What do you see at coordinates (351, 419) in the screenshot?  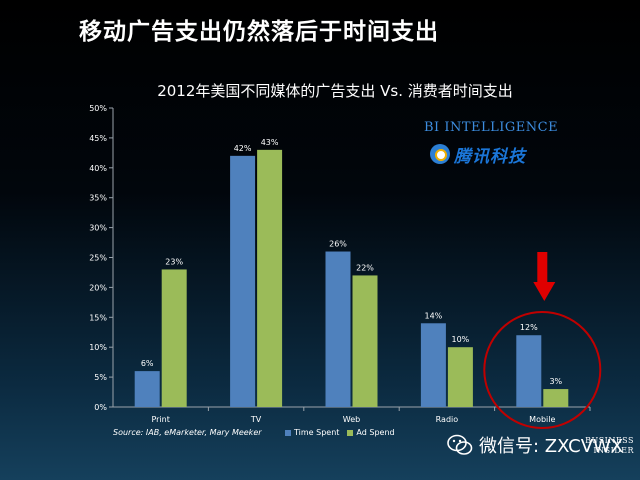 I see `x-tick-label: Web` at bounding box center [351, 419].